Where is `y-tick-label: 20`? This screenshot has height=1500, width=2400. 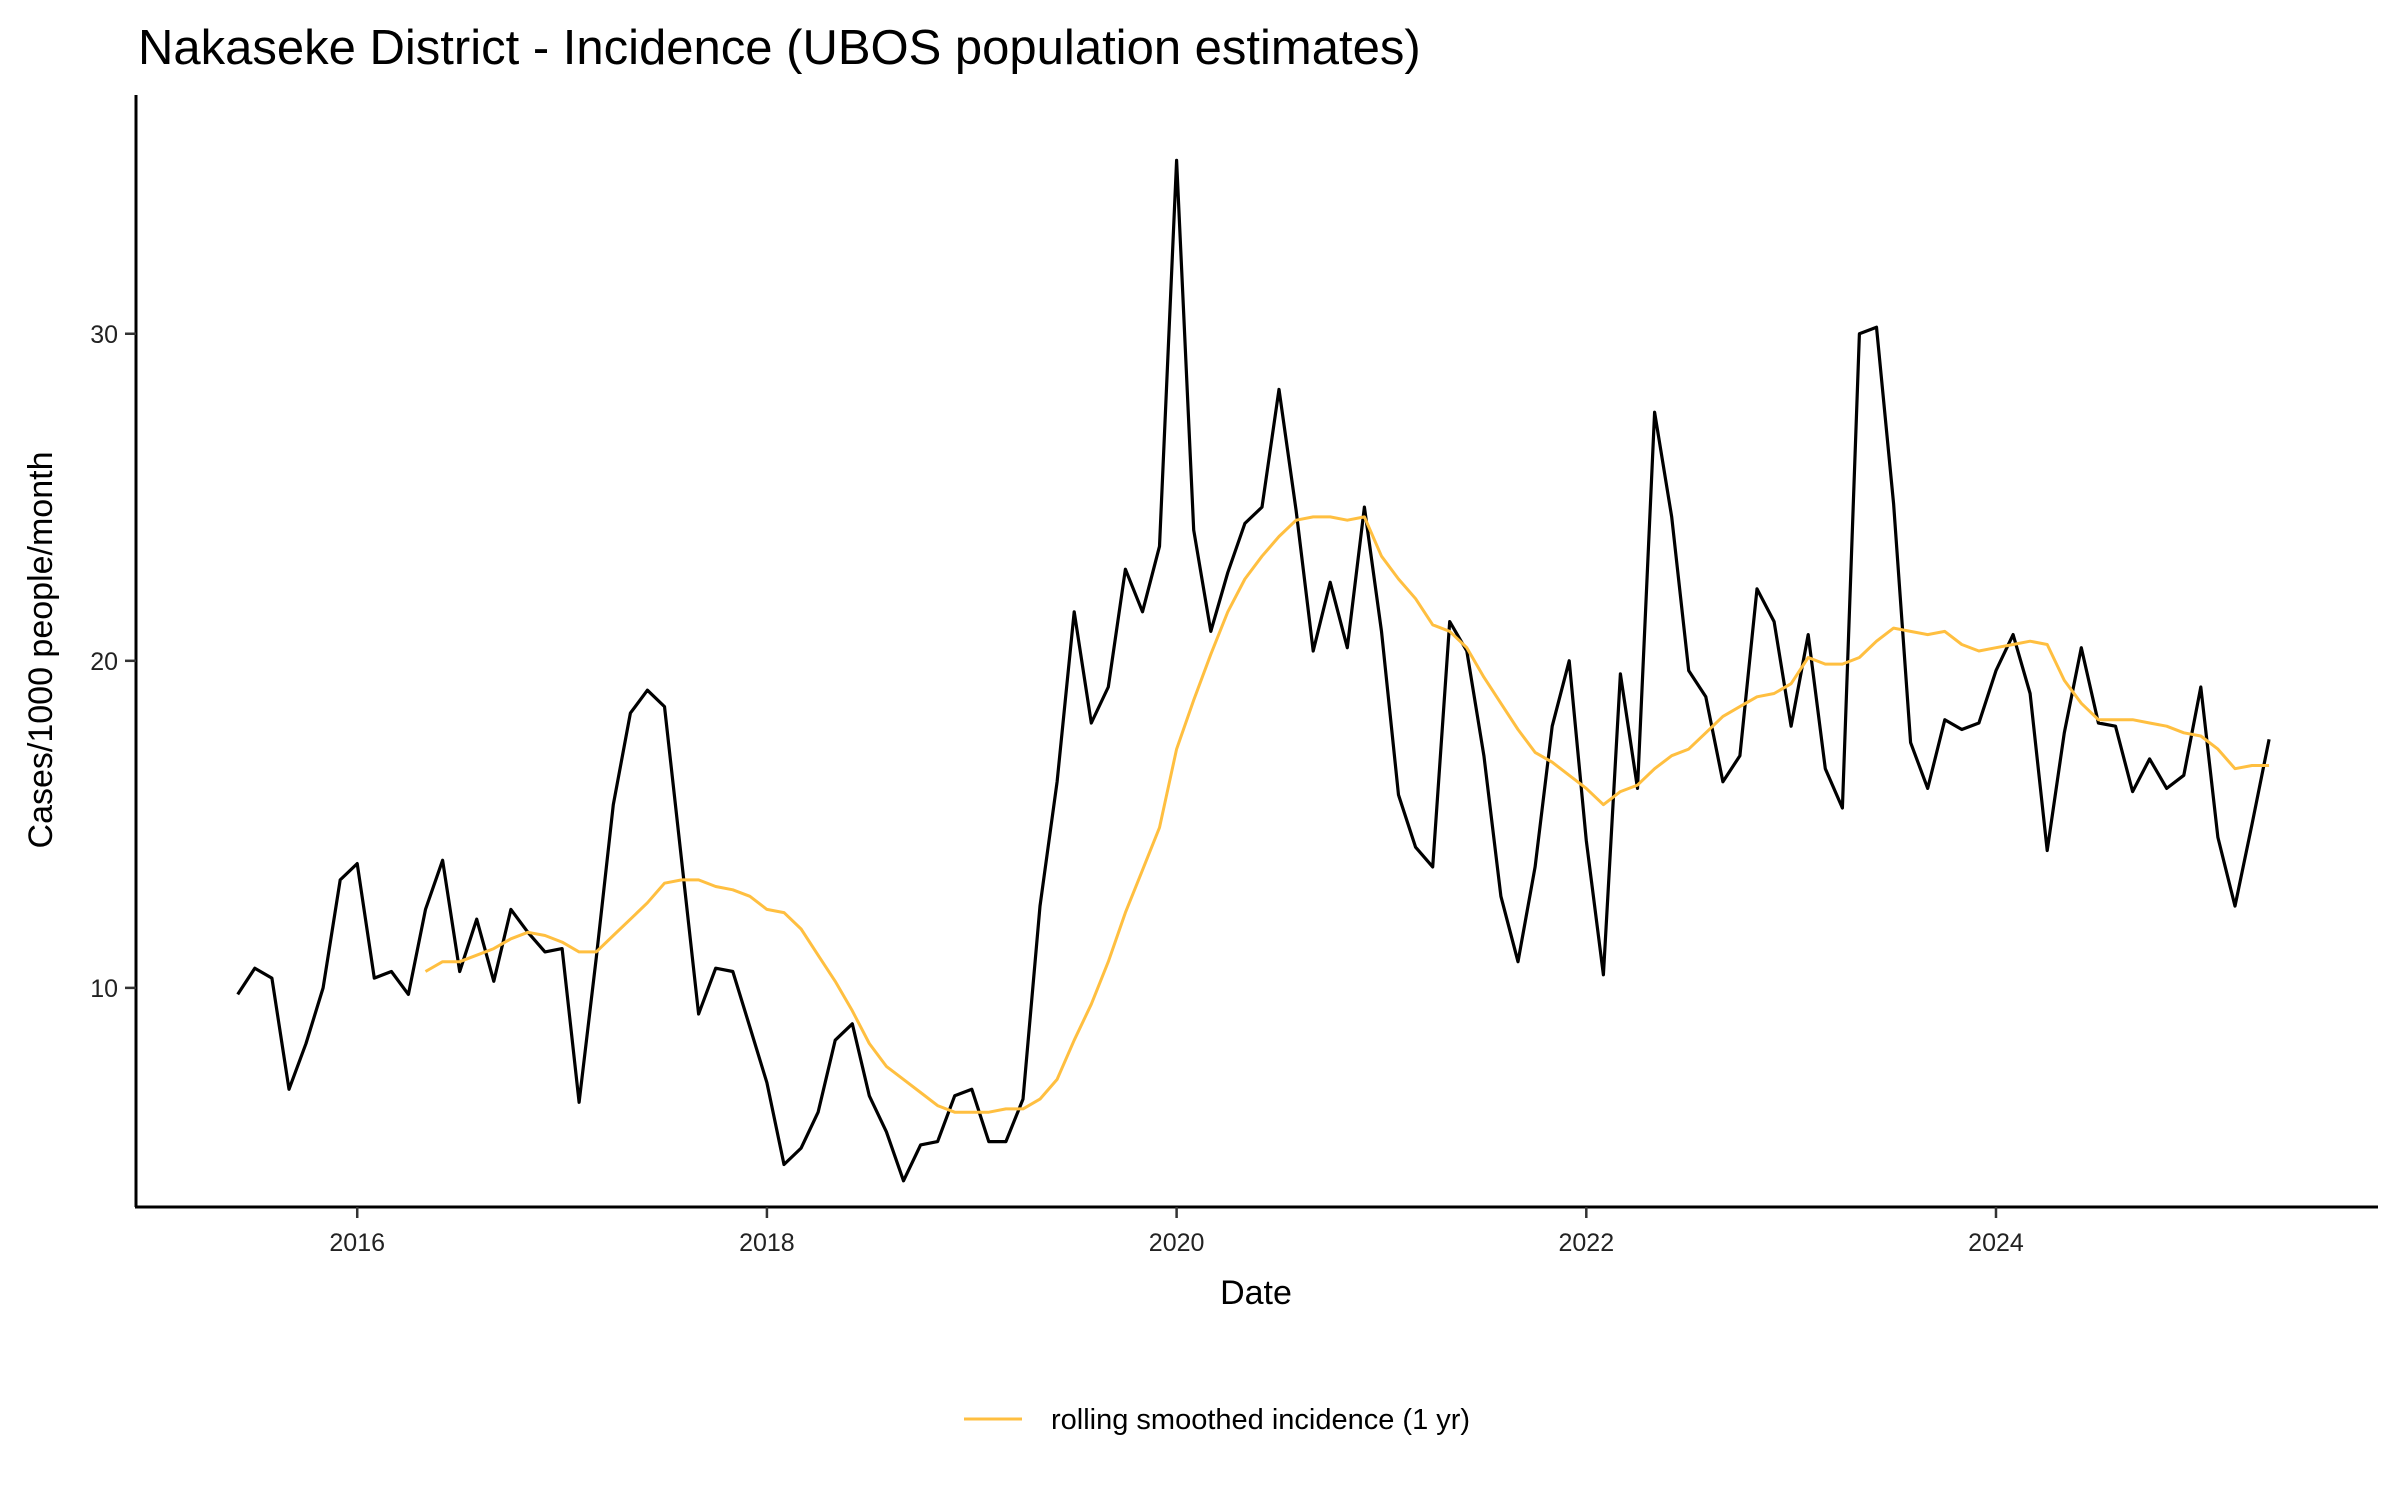 y-tick-label: 20 is located at coordinates (104, 662).